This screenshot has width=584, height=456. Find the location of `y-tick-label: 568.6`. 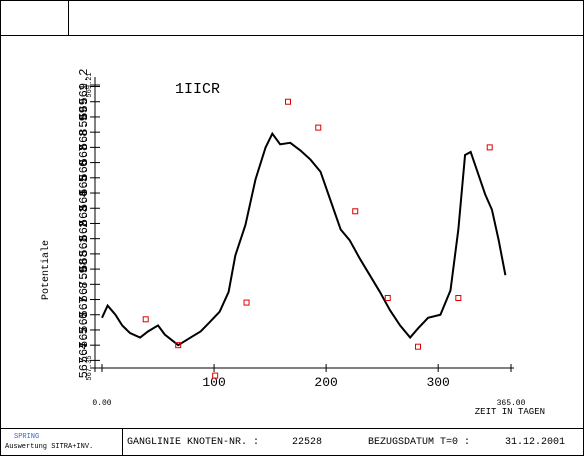

y-tick-label: 568.6 is located at coordinates (84, 178).